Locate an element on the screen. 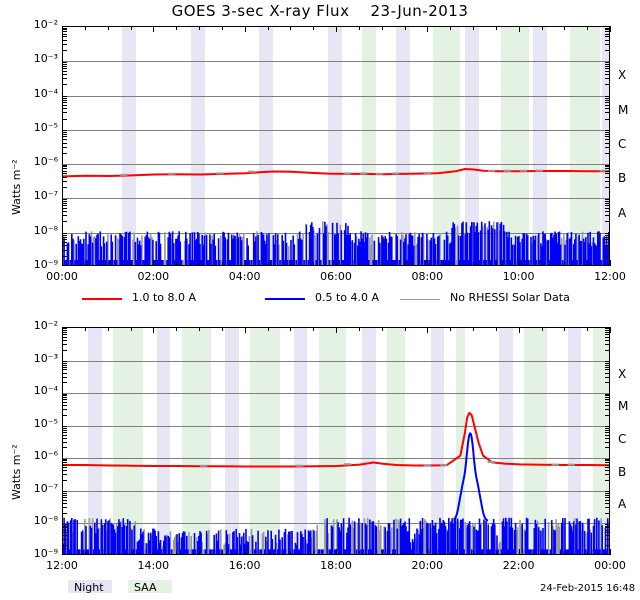 The image size is (640, 600). flare-class-label: B is located at coordinates (622, 471).